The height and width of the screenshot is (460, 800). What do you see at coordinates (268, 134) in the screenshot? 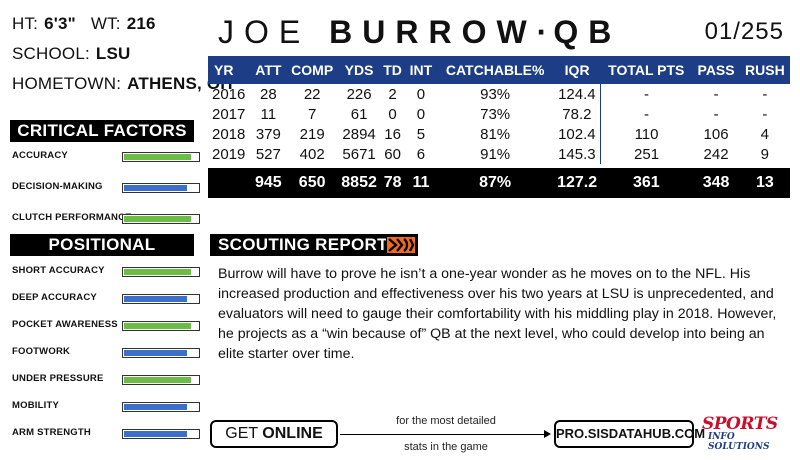
I see `stats-cell: 379` at bounding box center [268, 134].